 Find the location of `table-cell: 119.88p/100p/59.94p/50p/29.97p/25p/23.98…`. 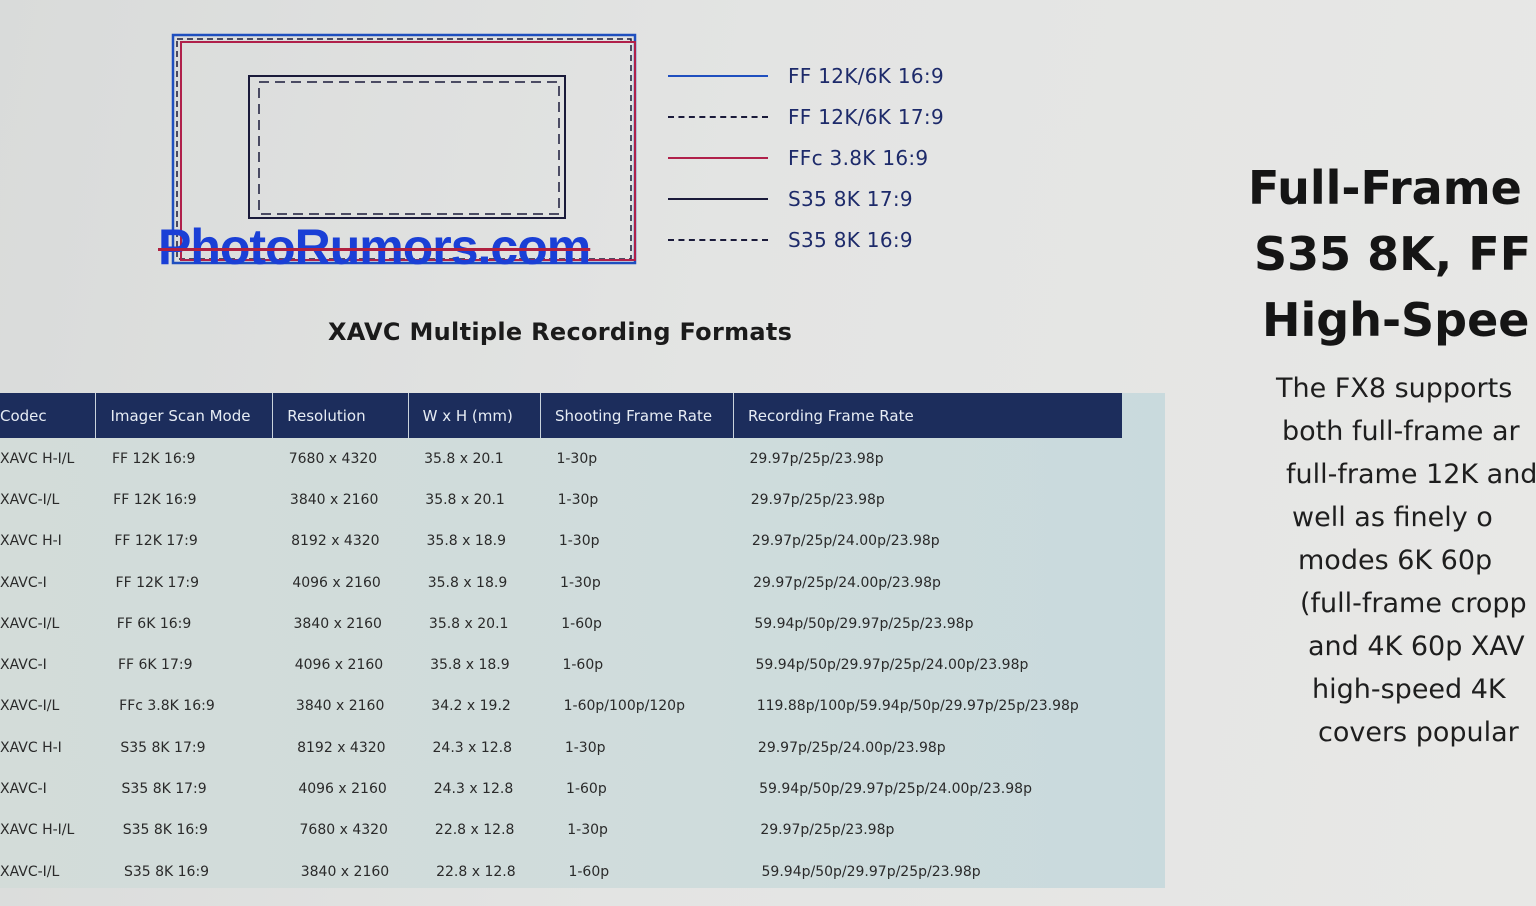

table-cell: 119.88p/100p/59.94p/50p/29.97p/25p/23.98… is located at coordinates (917, 706).